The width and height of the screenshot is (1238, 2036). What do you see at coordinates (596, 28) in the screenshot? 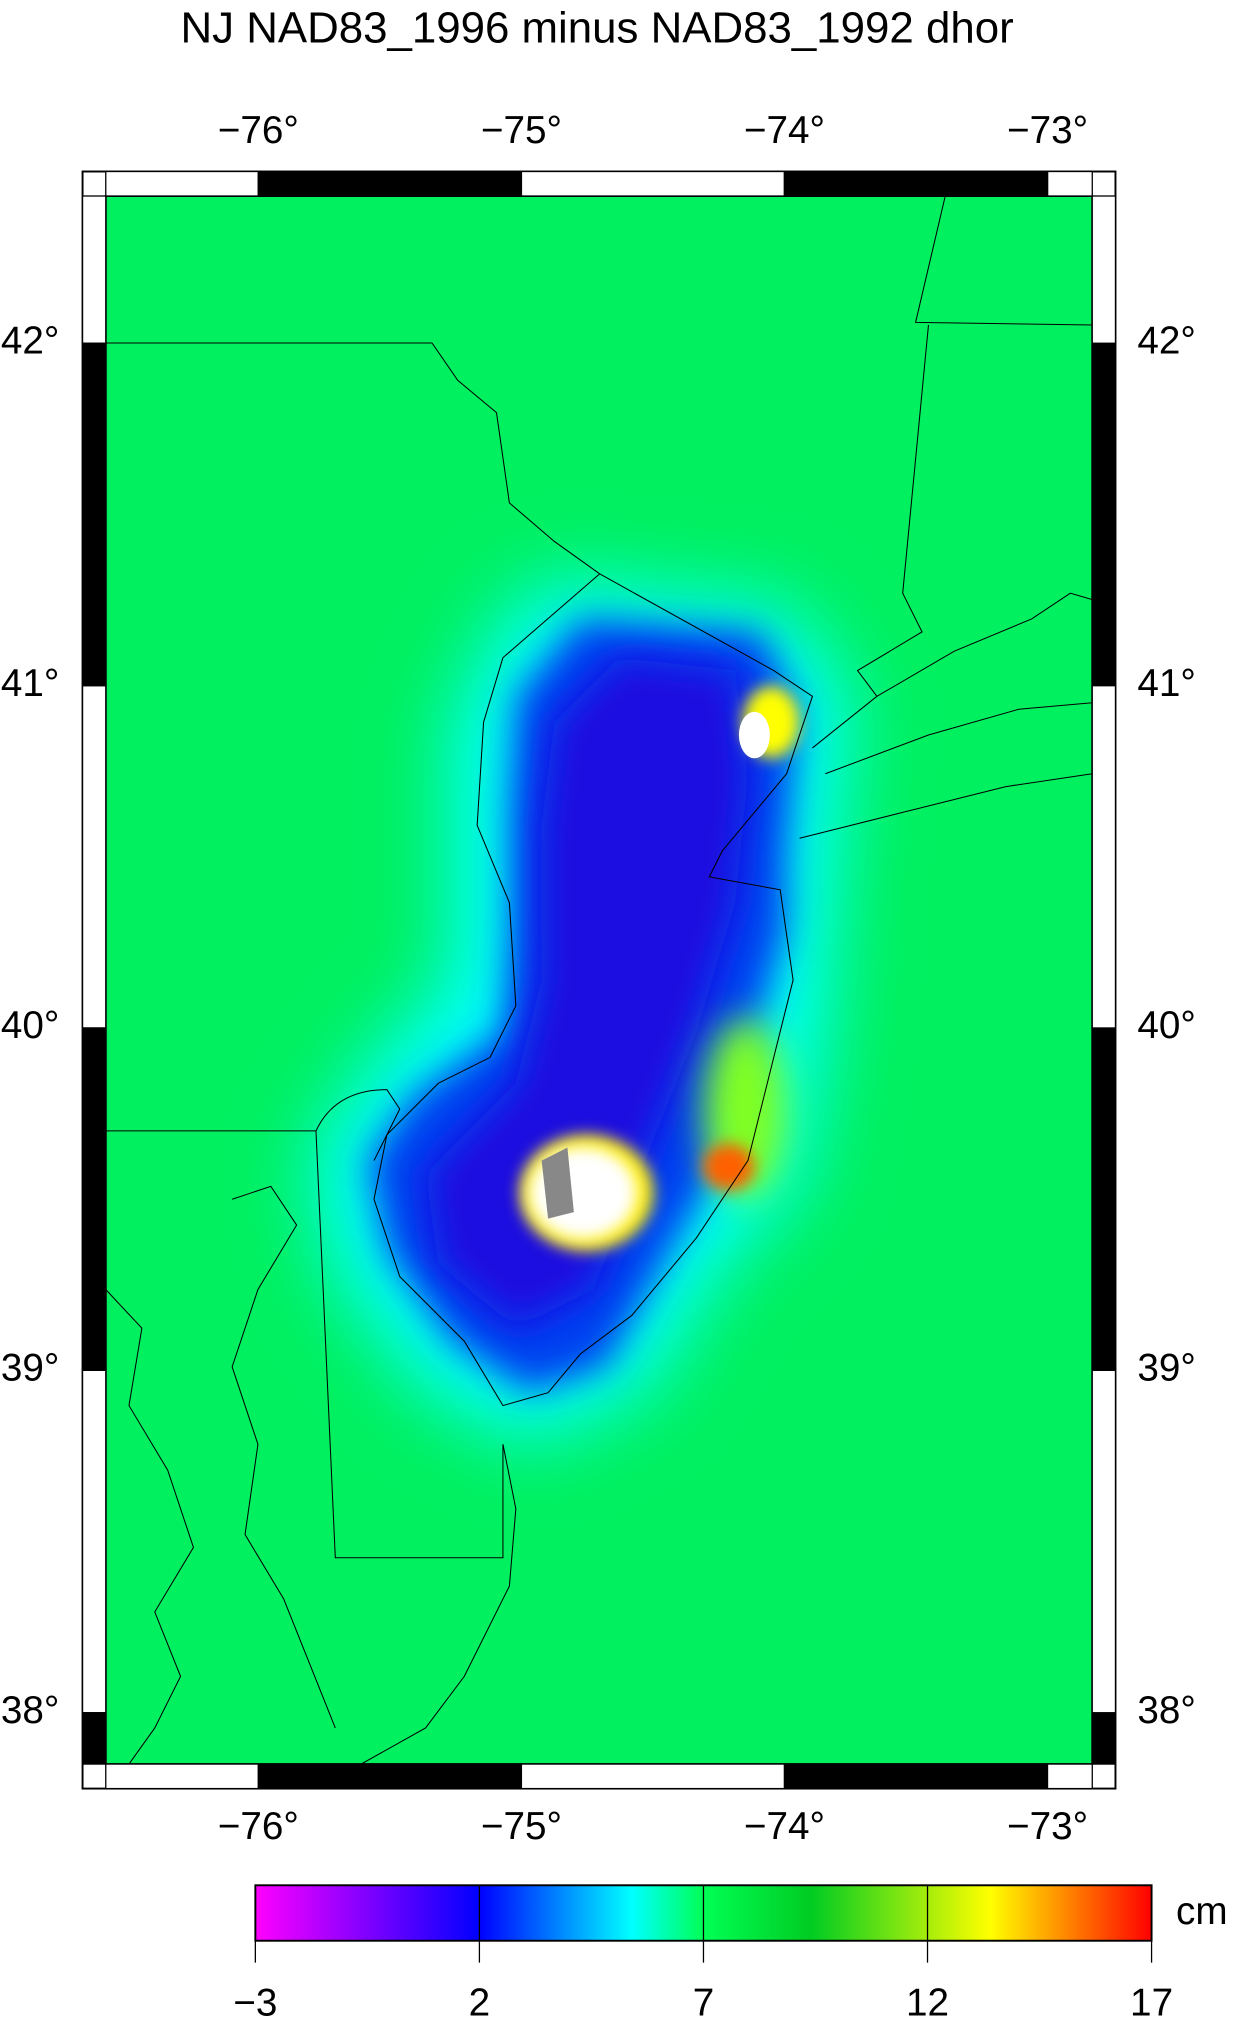
I see `map-title: NJ NAD83_1996 minus NAD83_1992 dhor` at bounding box center [596, 28].